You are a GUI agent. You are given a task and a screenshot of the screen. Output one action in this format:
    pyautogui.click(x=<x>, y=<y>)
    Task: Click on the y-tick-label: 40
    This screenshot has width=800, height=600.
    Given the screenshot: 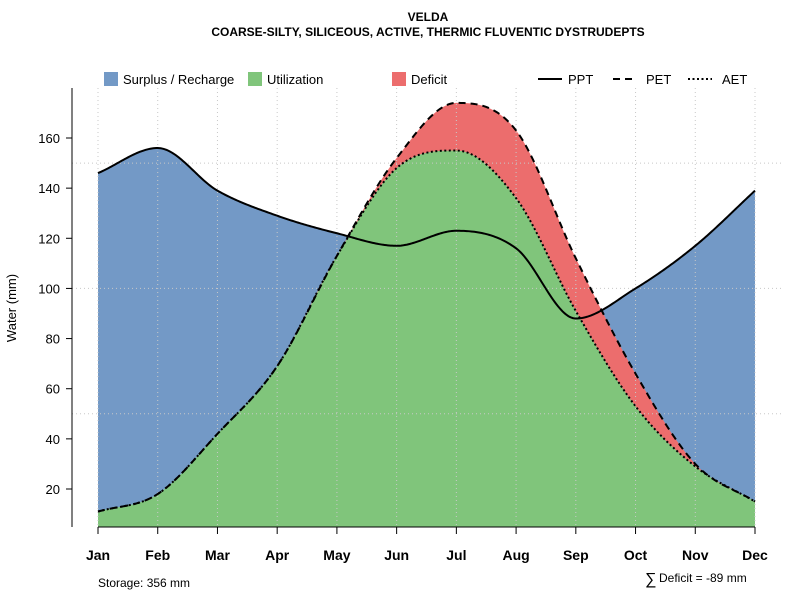 What is the action you would take?
    pyautogui.click(x=53, y=439)
    